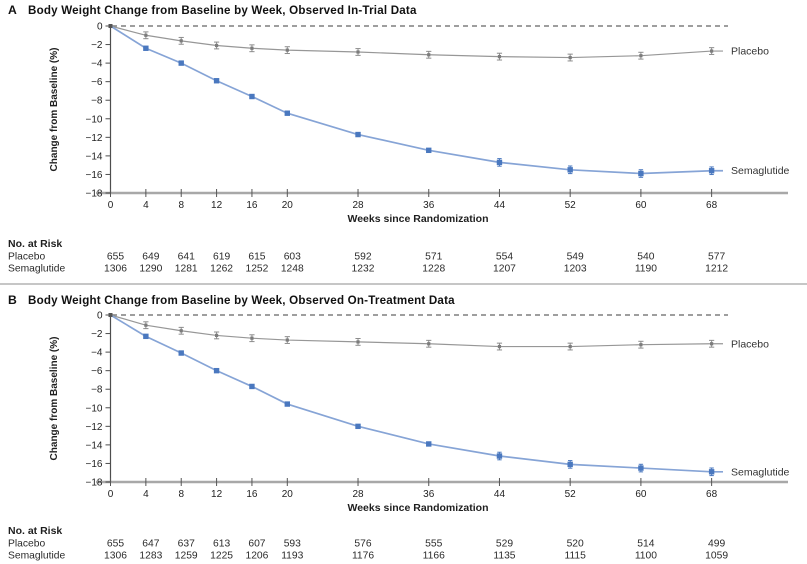 The width and height of the screenshot is (807, 564). What do you see at coordinates (97, 82) in the screenshot?
I see `y-tick-label: −6` at bounding box center [97, 82].